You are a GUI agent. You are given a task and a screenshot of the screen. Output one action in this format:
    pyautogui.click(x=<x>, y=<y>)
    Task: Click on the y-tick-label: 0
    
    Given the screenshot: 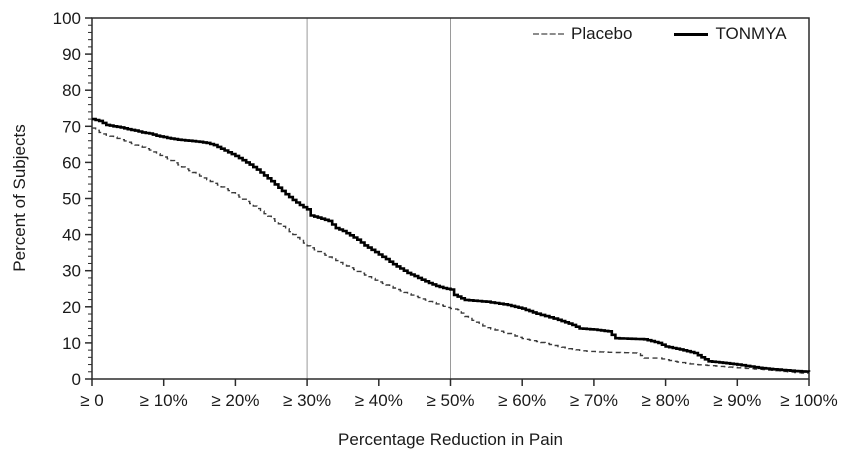 What is the action you would take?
    pyautogui.click(x=76, y=379)
    